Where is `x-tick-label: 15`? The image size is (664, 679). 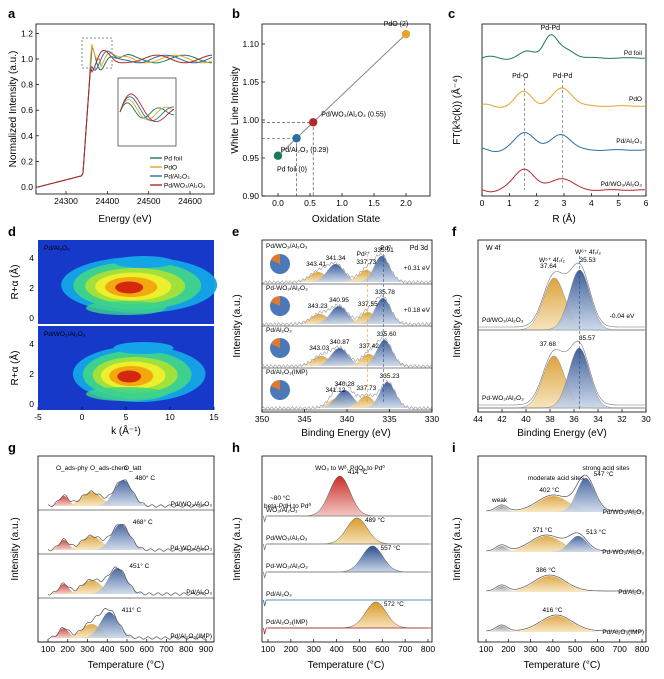
x-tick-label: 15 is located at coordinates (214, 417).